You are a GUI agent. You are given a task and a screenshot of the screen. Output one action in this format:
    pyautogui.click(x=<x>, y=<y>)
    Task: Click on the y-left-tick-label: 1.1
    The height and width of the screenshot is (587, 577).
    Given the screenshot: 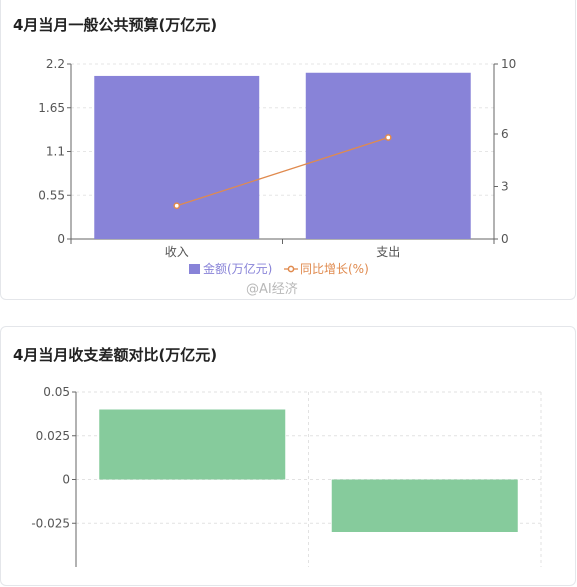 What is the action you would take?
    pyautogui.click(x=55, y=152)
    